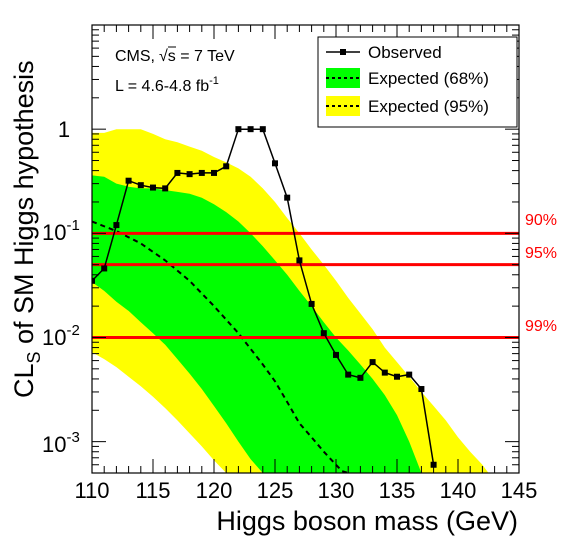  Describe the element at coordinates (305, 285) in the screenshot. I see `confidence-level-lines` at that location.